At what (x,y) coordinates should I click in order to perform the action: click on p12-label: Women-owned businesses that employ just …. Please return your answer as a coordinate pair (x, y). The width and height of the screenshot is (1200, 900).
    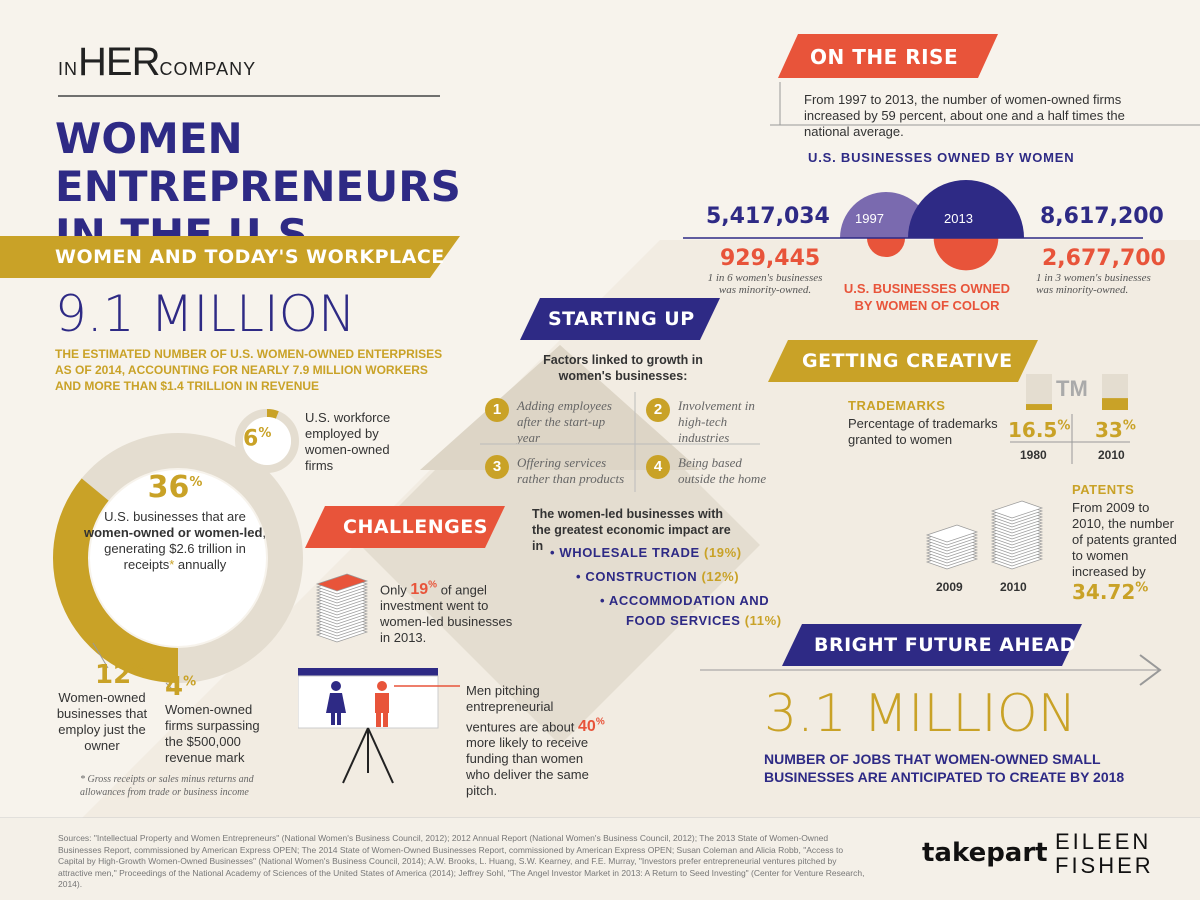
    Looking at the image, I should click on (102, 721).